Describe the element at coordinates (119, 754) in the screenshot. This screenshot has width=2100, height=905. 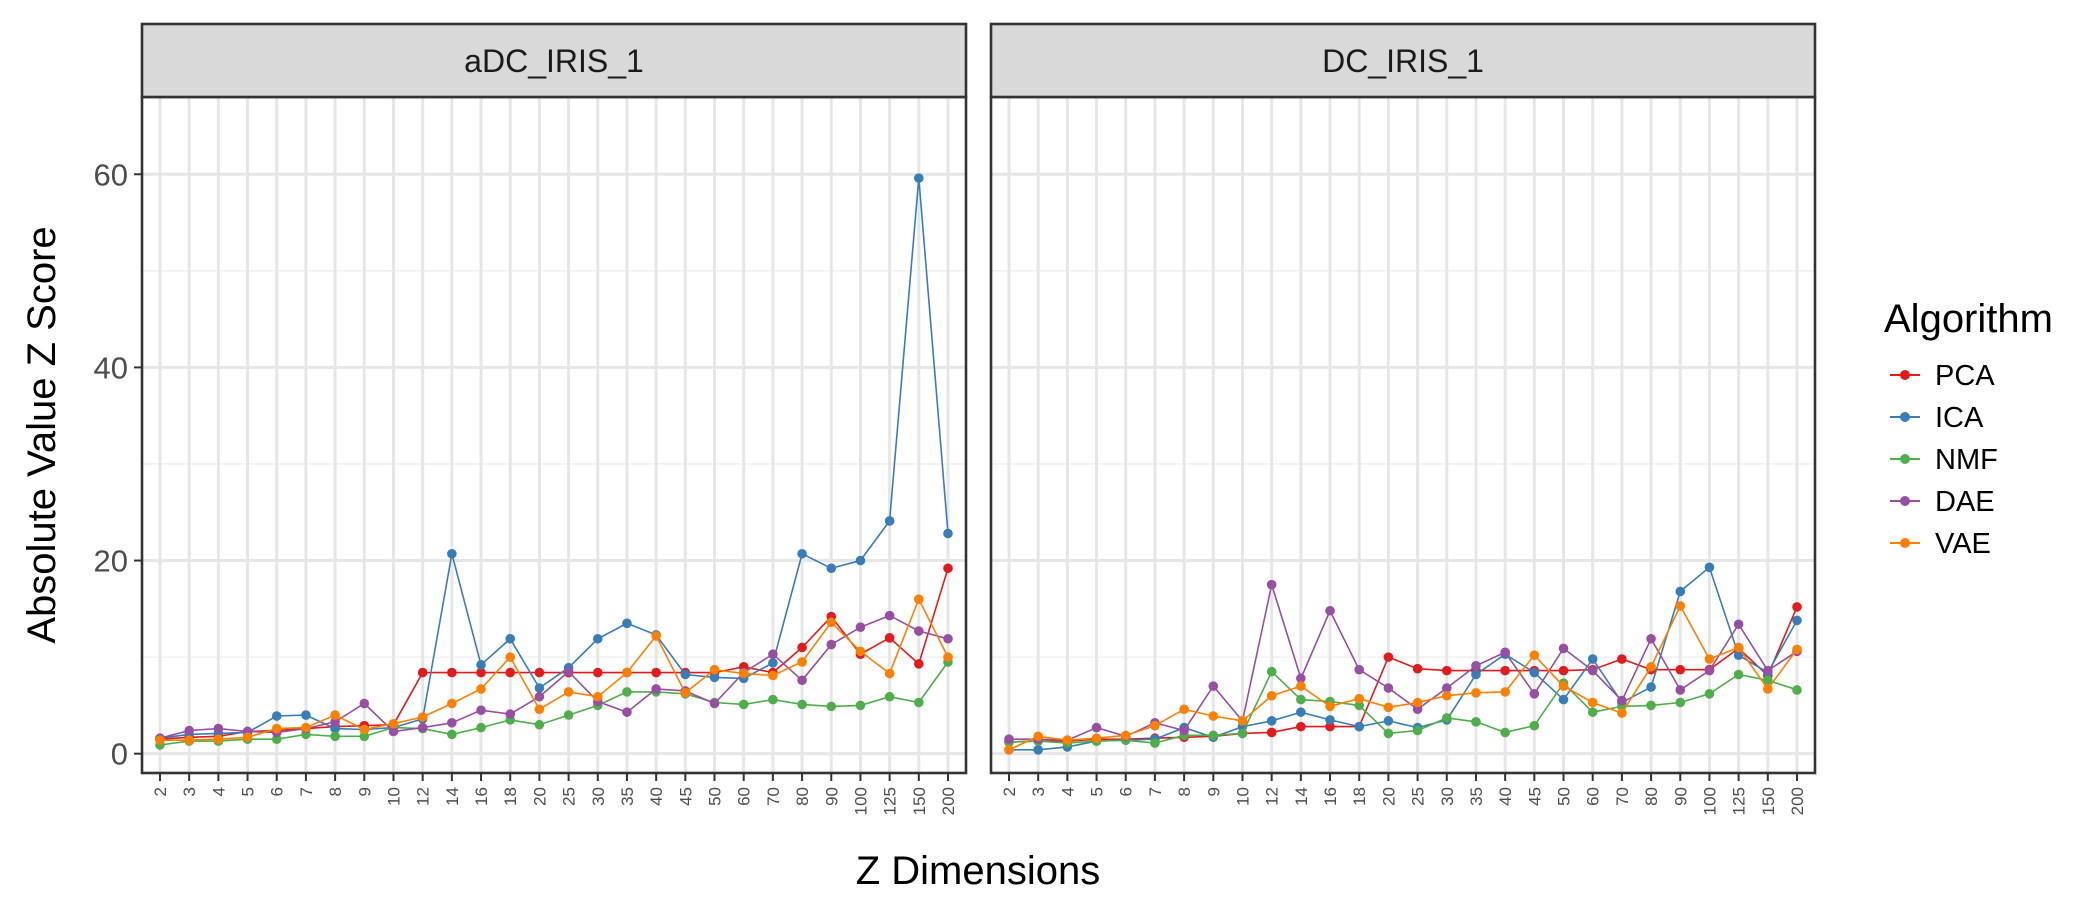
I see `y-tick-label: 0` at that location.